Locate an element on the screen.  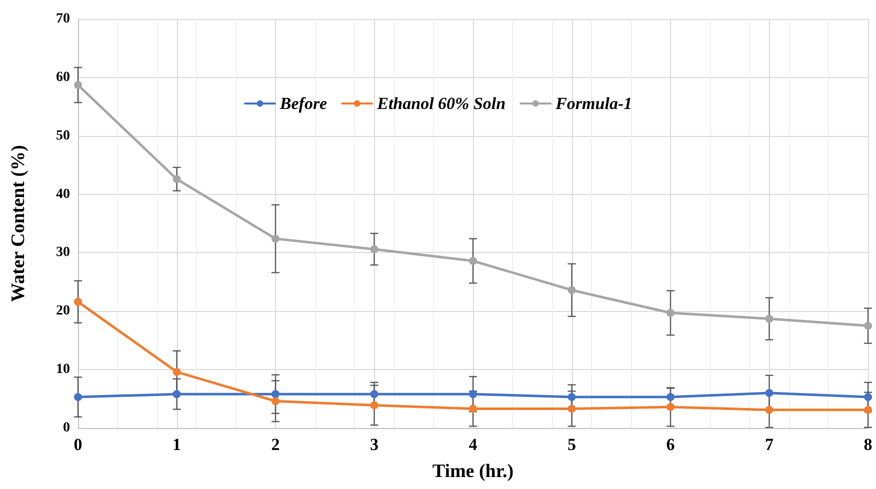
legend-label: Before is located at coordinates (303, 103).